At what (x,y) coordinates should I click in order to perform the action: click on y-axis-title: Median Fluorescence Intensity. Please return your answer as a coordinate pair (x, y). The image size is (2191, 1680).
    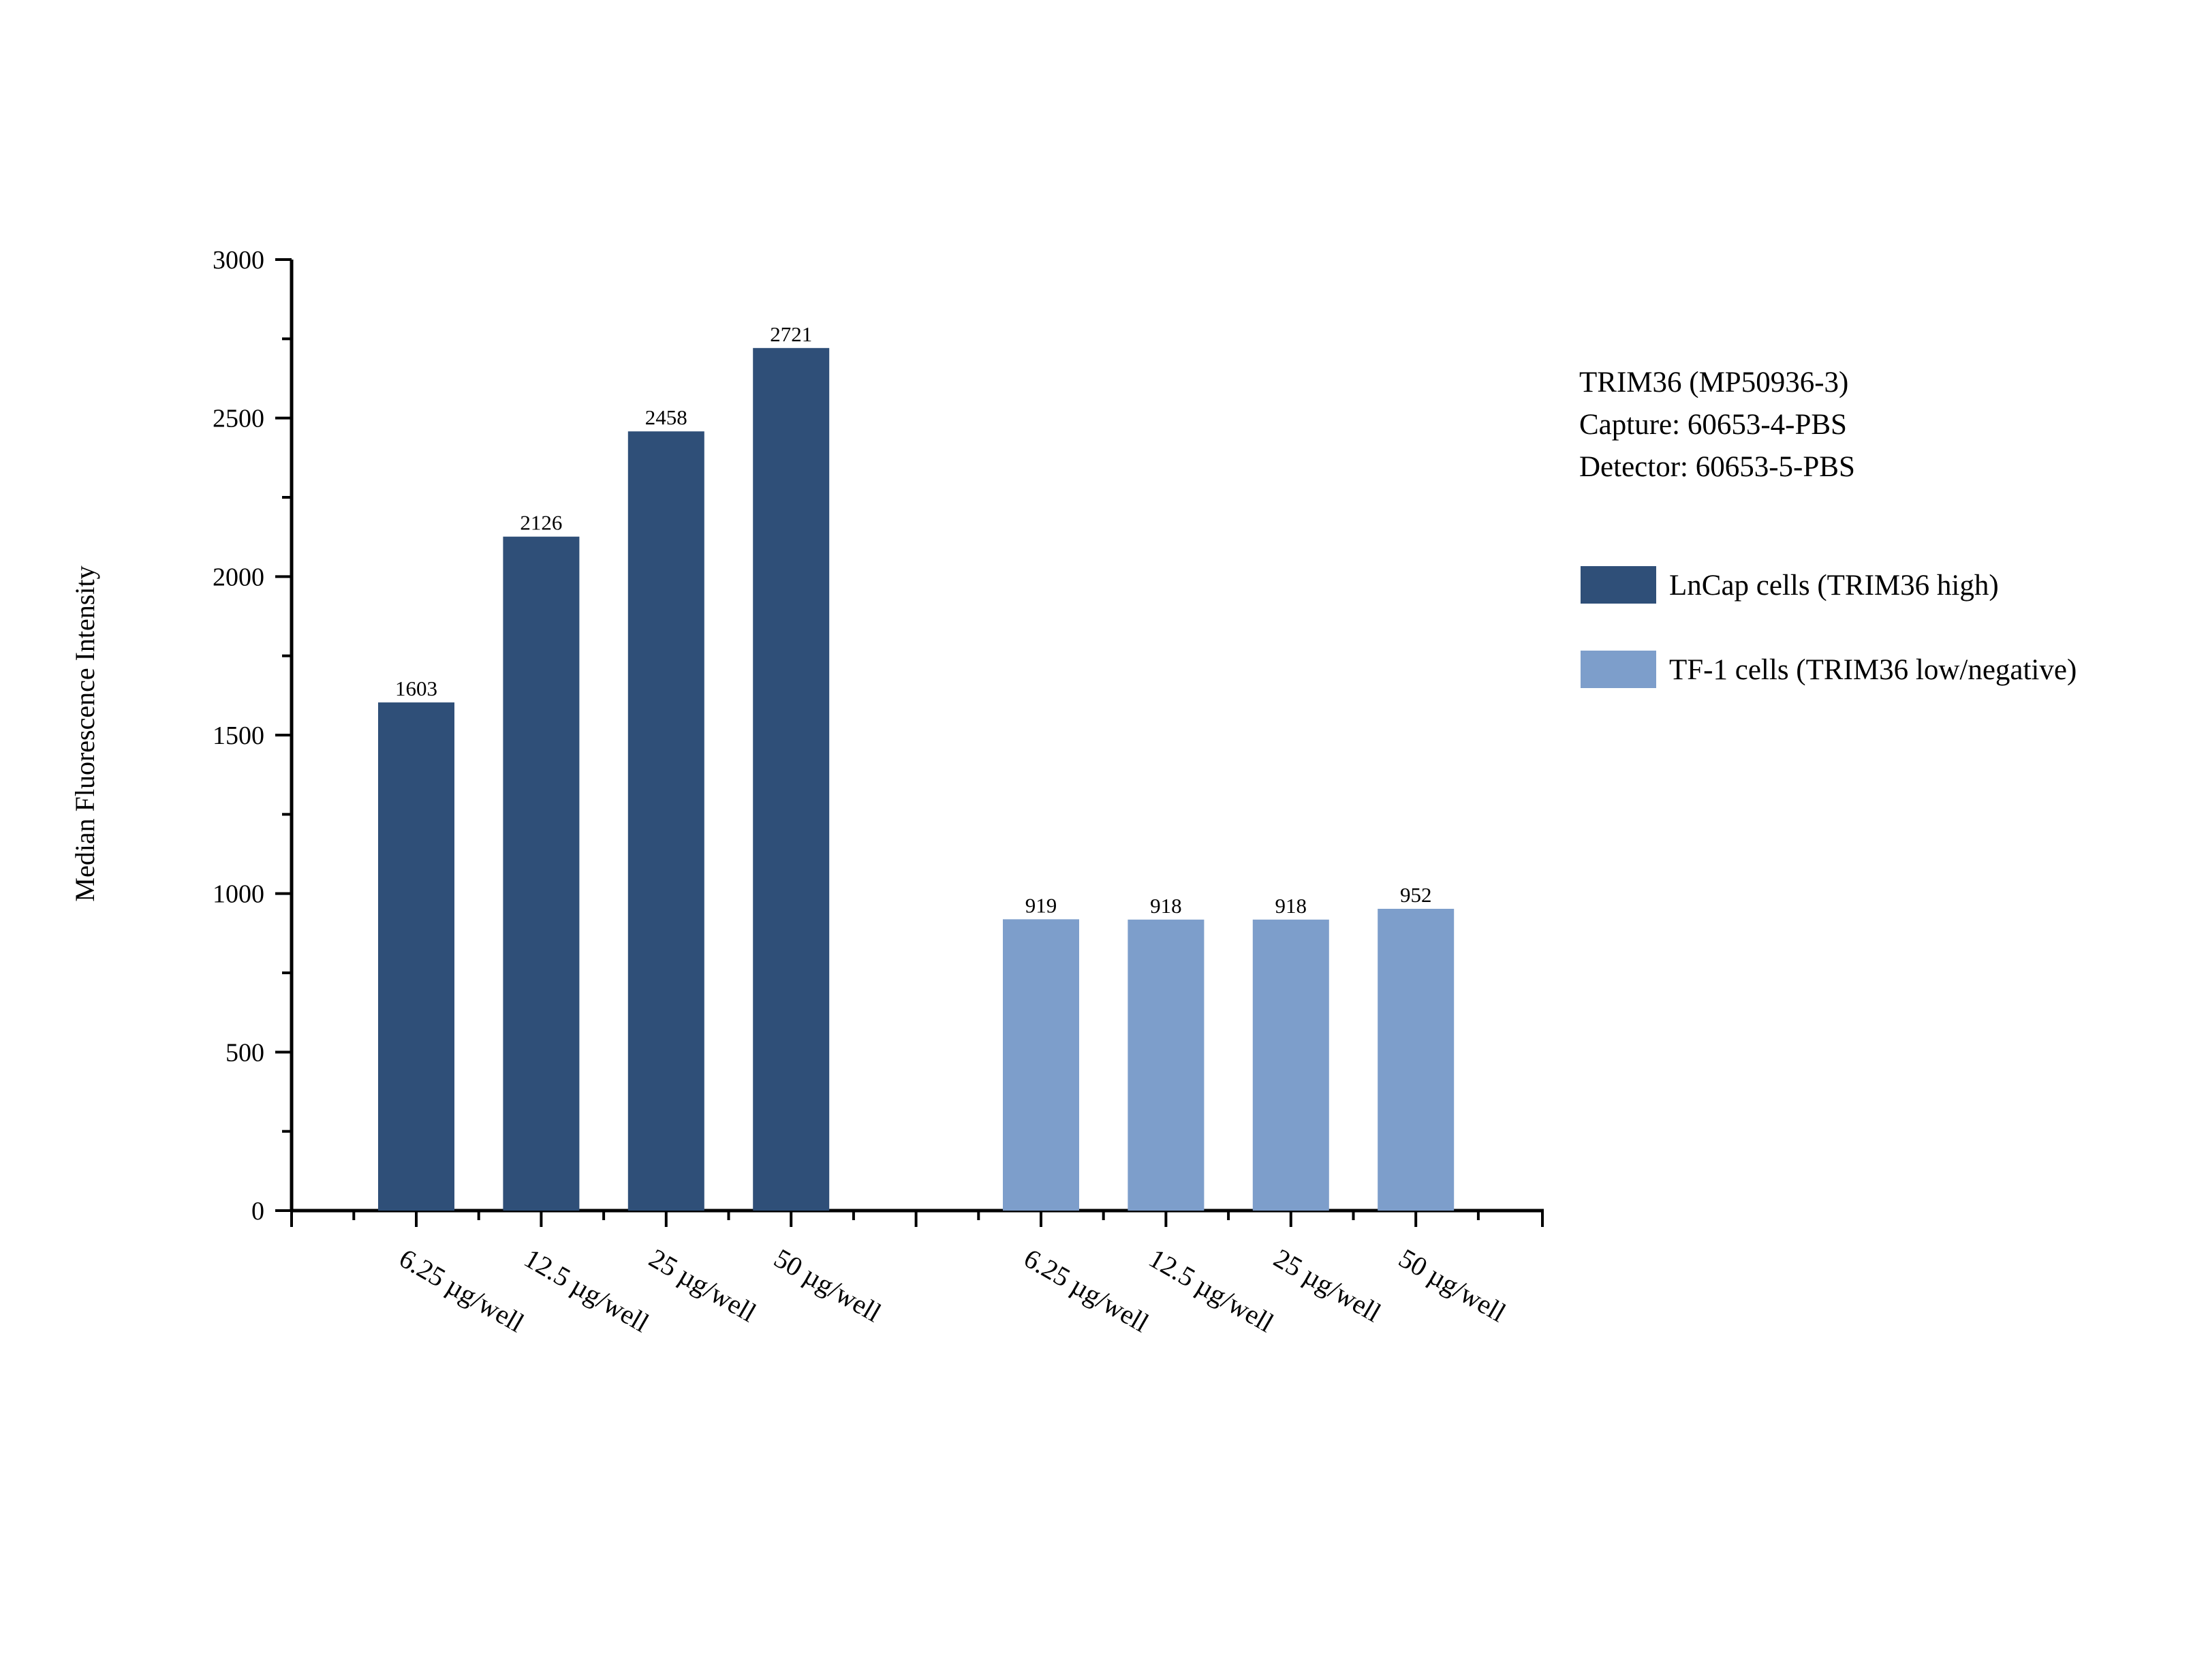
    Looking at the image, I should click on (84, 733).